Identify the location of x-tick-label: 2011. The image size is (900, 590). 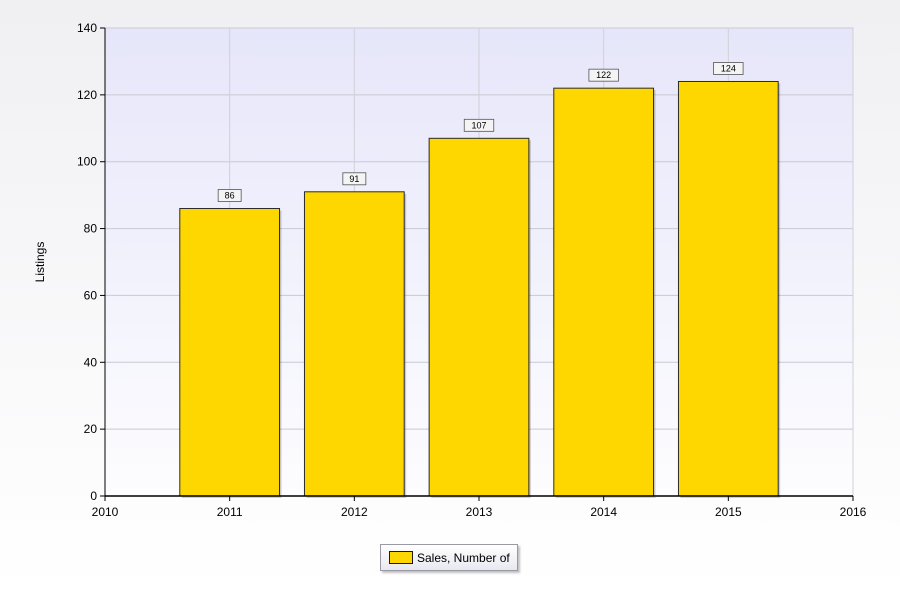
(230, 512).